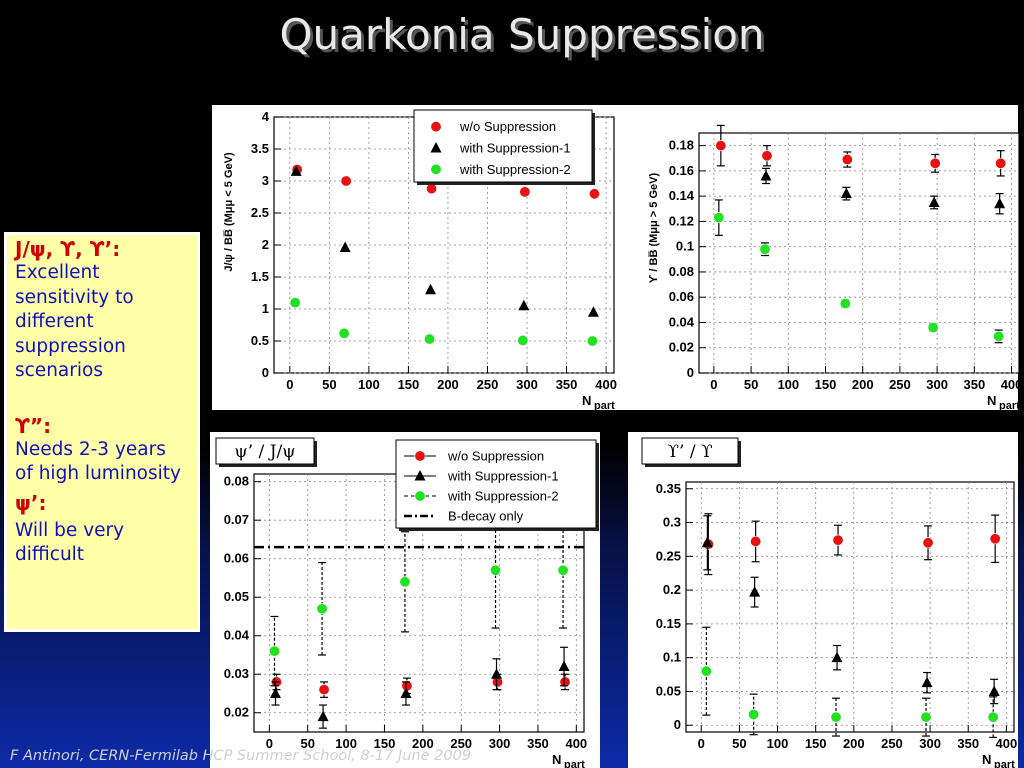 Image resolution: width=1024 pixels, height=768 pixels. What do you see at coordinates (486, 516) in the screenshot?
I see `legend-label: B-decay only` at bounding box center [486, 516].